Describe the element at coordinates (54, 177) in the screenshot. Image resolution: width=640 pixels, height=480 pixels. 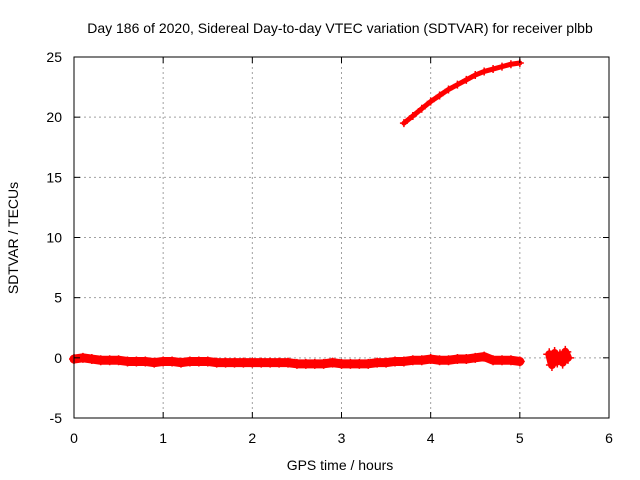
I see `y-tick-label: 15` at that location.